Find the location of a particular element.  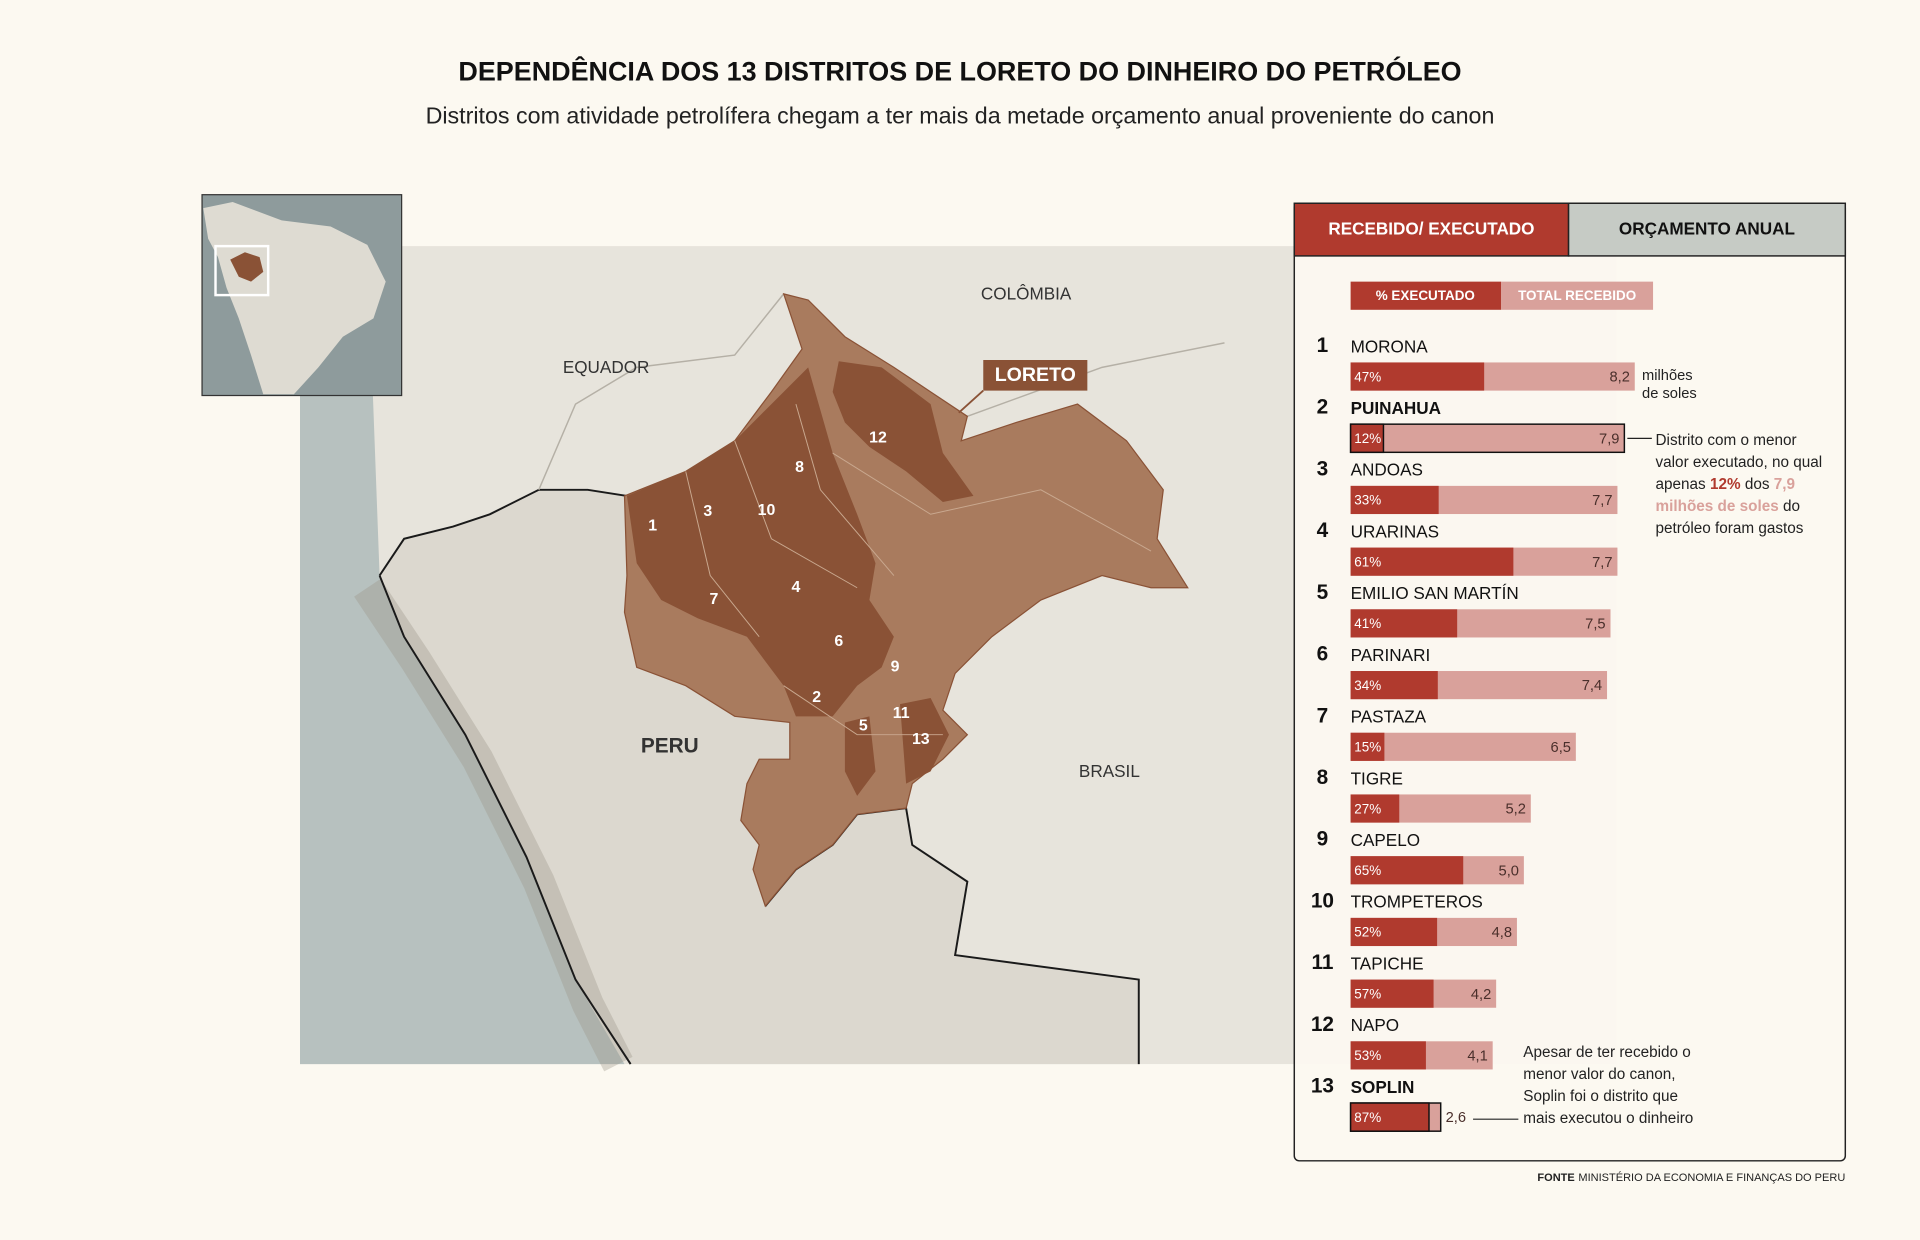

value-label: 53% is located at coordinates (1367, 1055).